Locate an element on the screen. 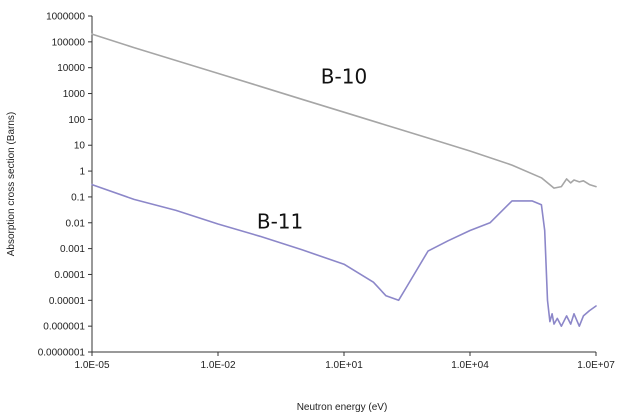 The width and height of the screenshot is (619, 417). x-axis: 1.0E-05 1.0E-02 1.0E+01 1.0E+04 1.0E+07 is located at coordinates (344, 361).